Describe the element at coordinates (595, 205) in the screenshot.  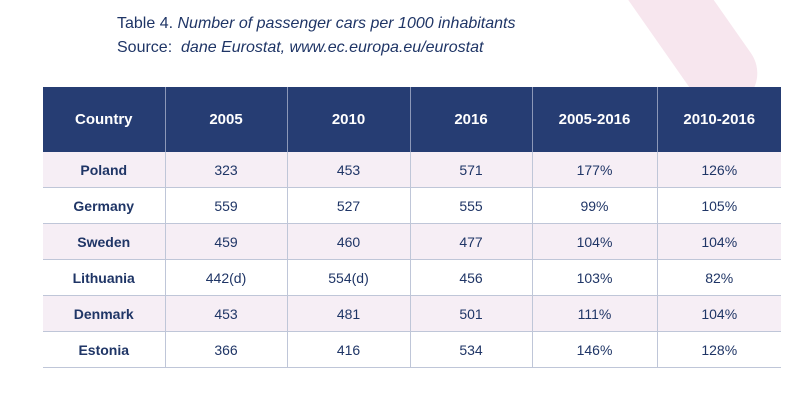
I see `cell-2005-2016: 99%` at that location.